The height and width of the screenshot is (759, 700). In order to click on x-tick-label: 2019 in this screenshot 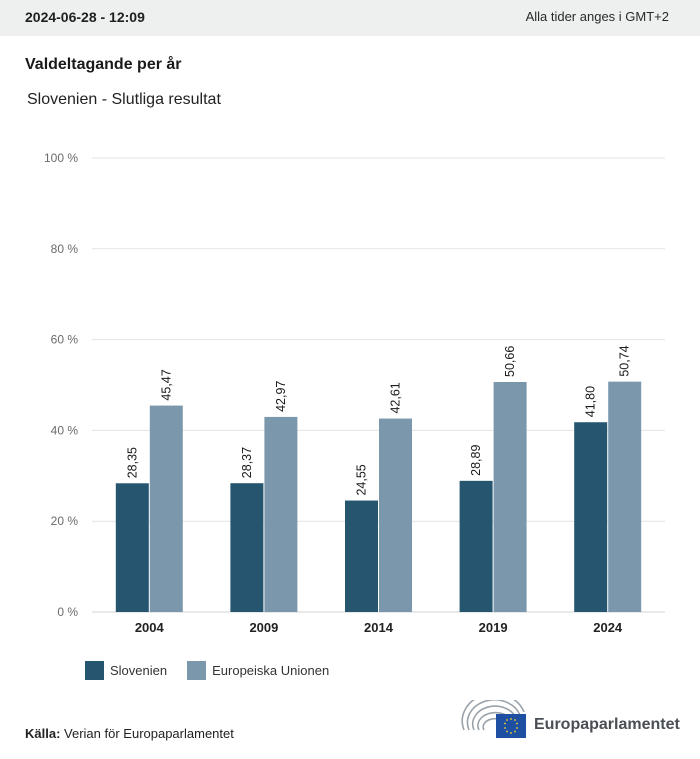, I will do `click(493, 627)`.